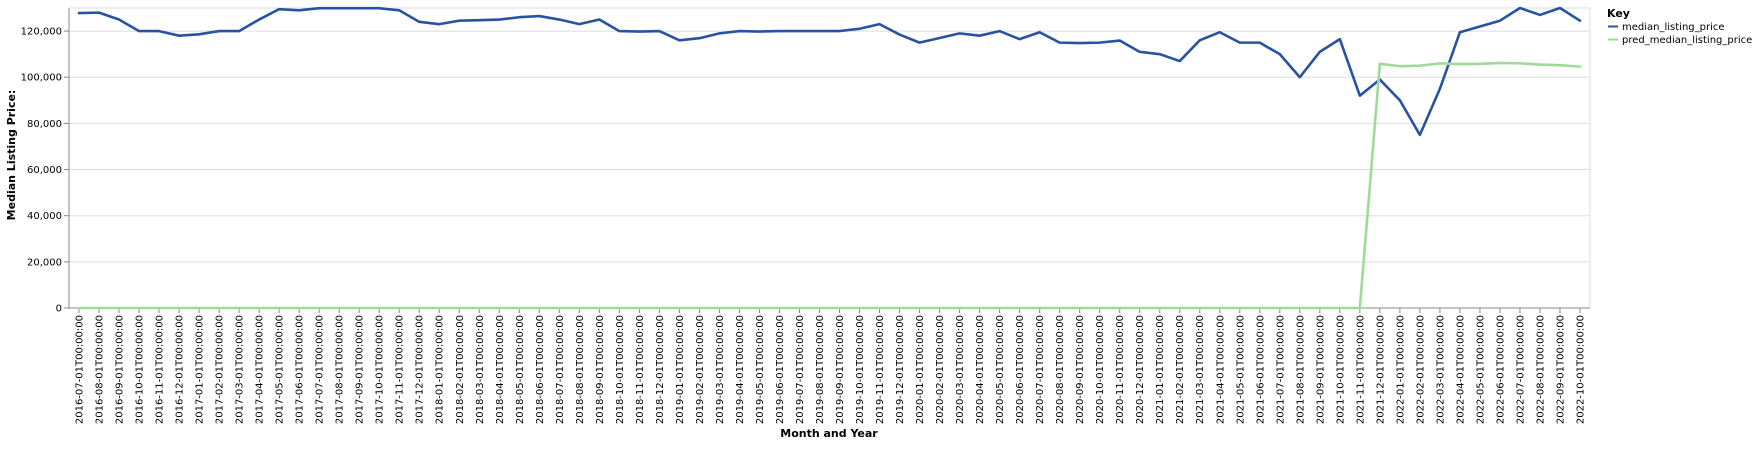  Describe the element at coordinates (1400, 369) in the screenshot. I see `x-tick-label: 2022-01-01T00:00:00` at that location.